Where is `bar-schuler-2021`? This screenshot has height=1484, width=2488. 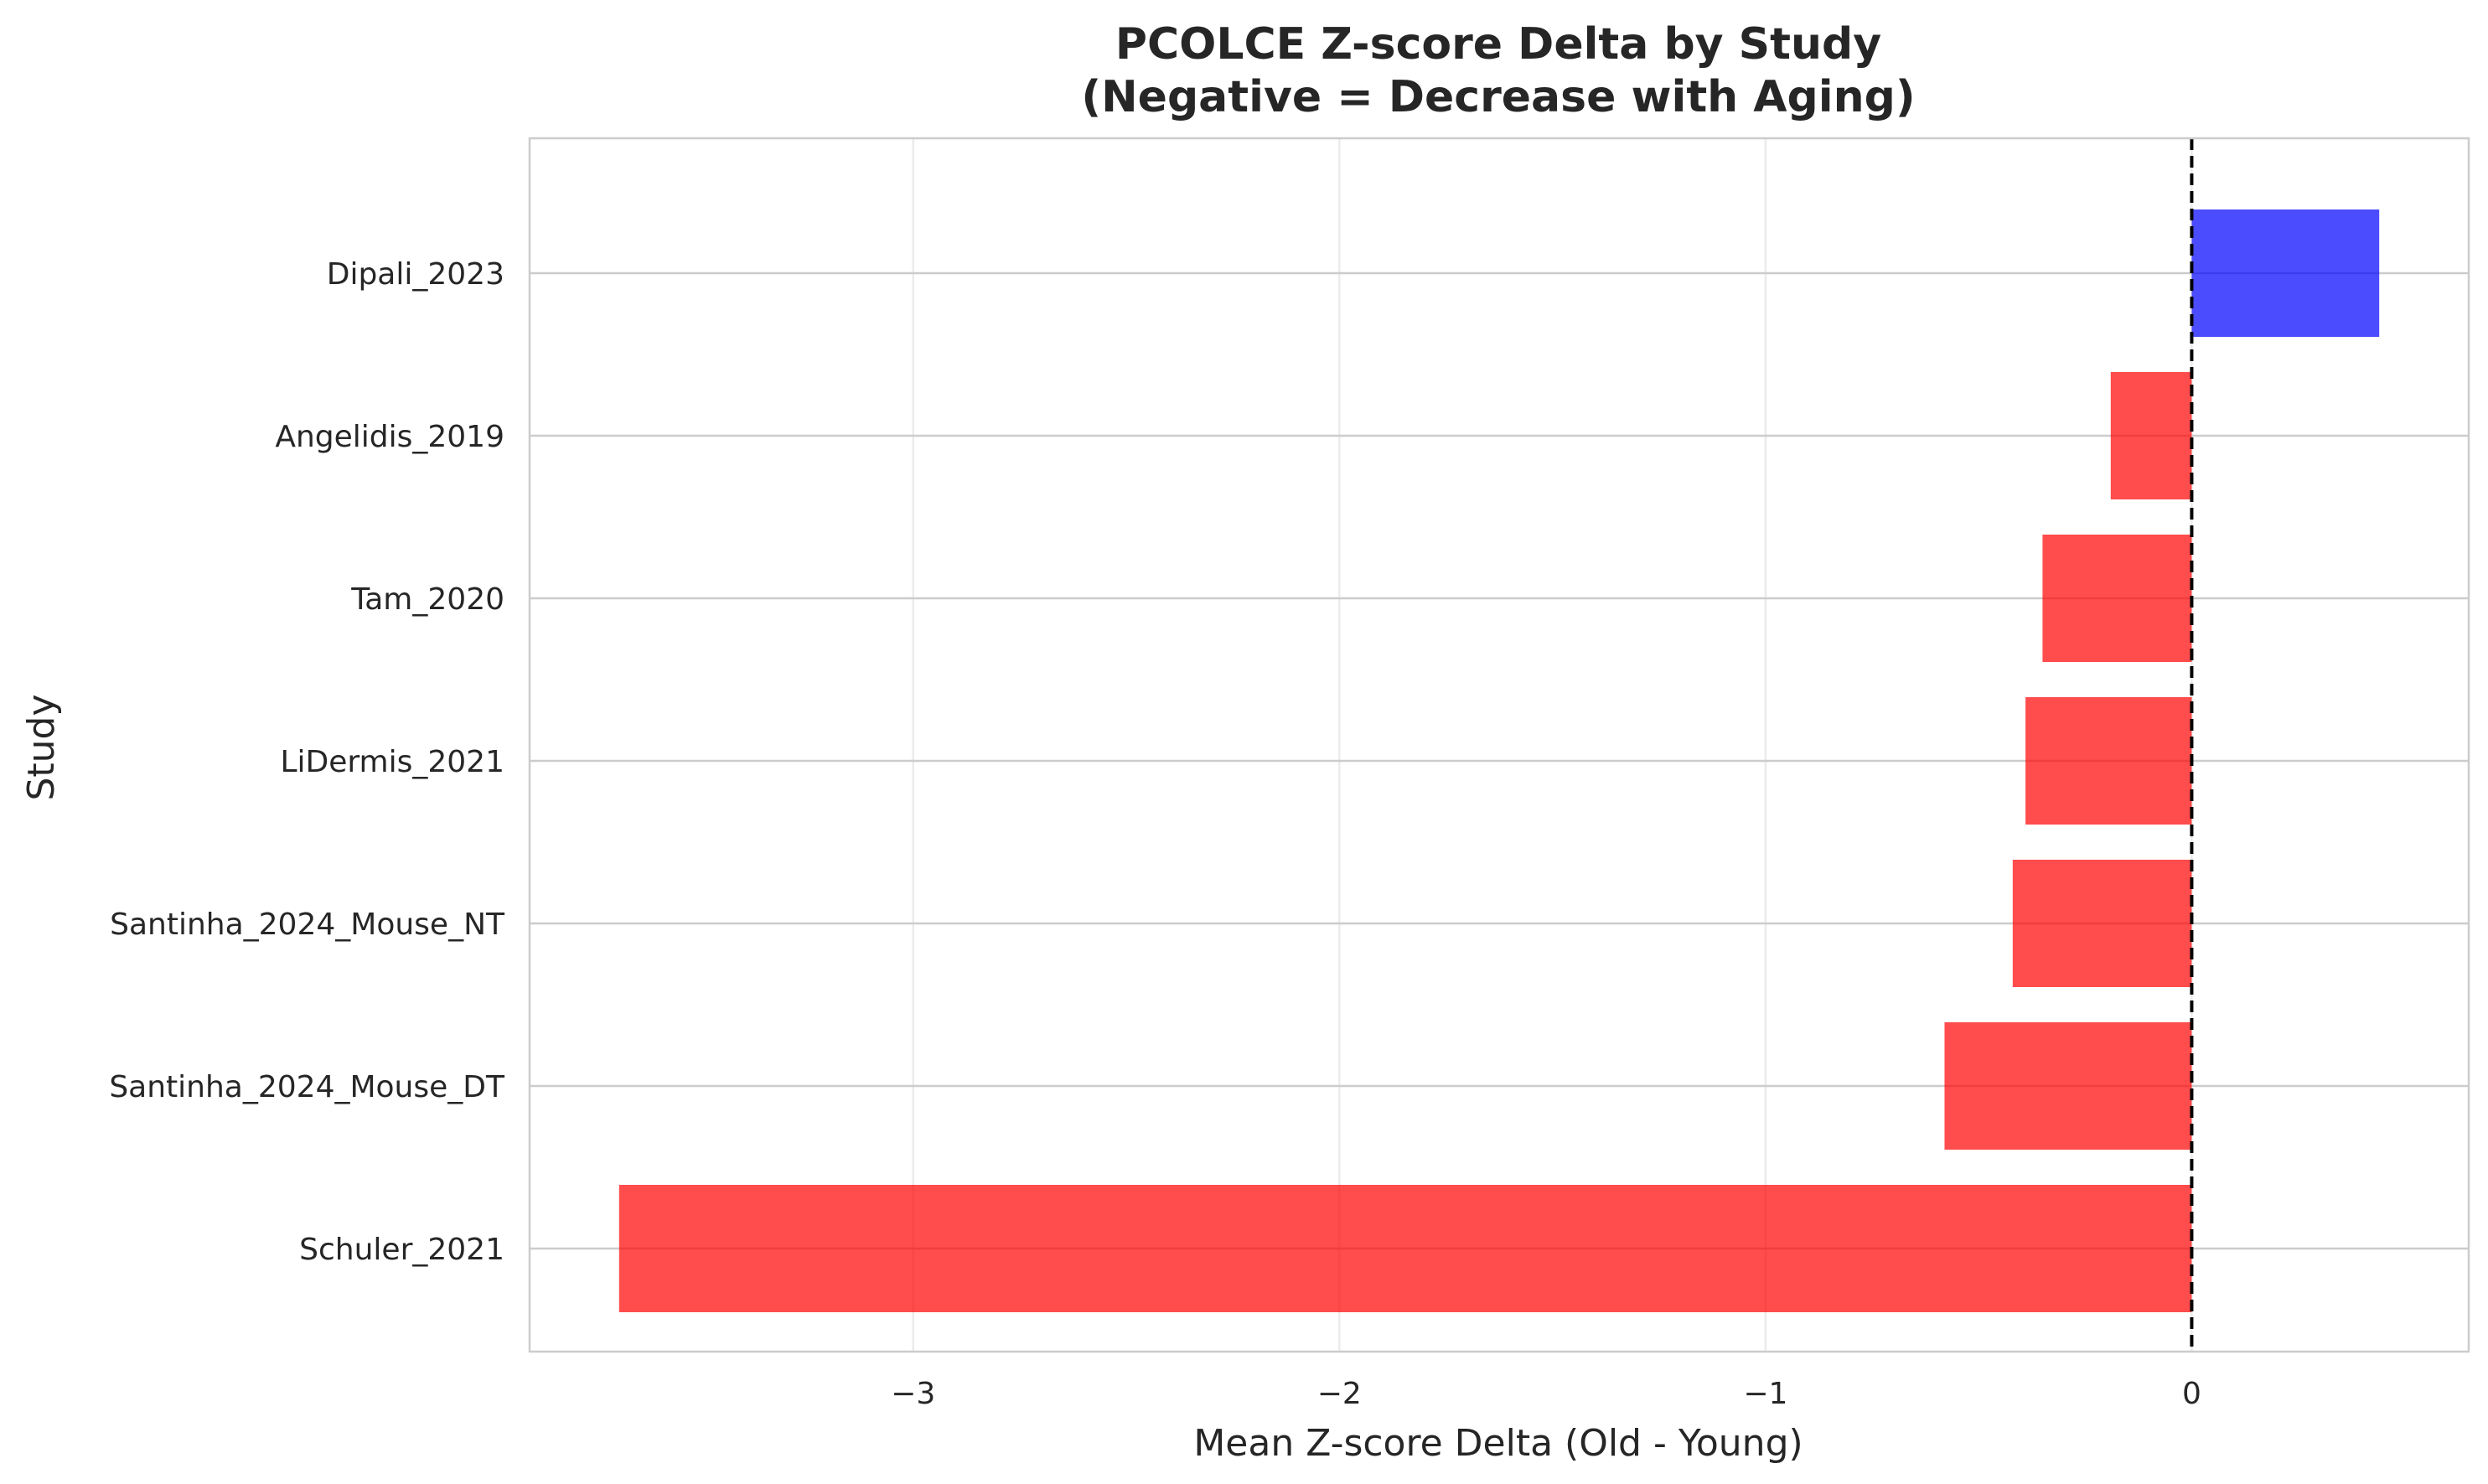 bar-schuler-2021 is located at coordinates (1405, 1249).